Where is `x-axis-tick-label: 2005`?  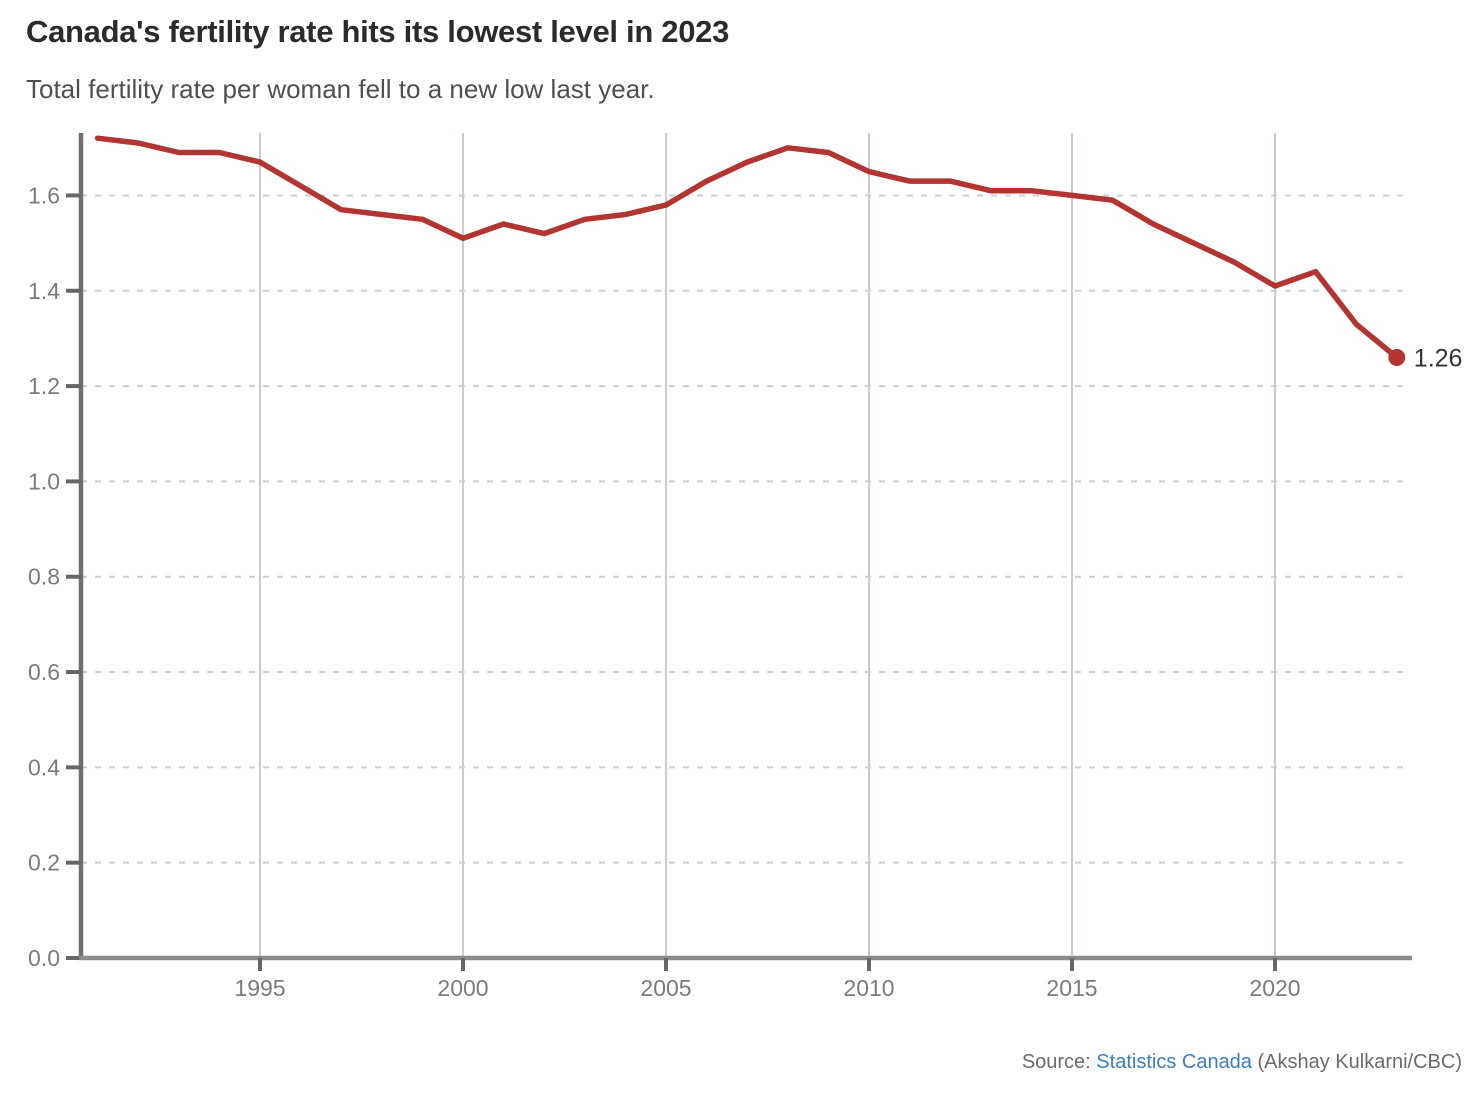 x-axis-tick-label: 2005 is located at coordinates (665, 988).